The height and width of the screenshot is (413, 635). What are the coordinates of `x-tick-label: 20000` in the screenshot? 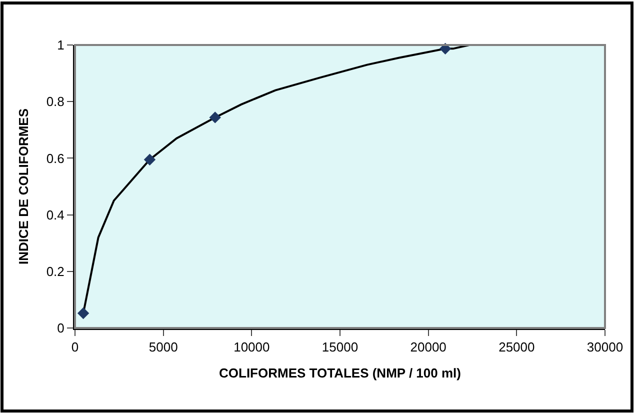 It's located at (428, 347).